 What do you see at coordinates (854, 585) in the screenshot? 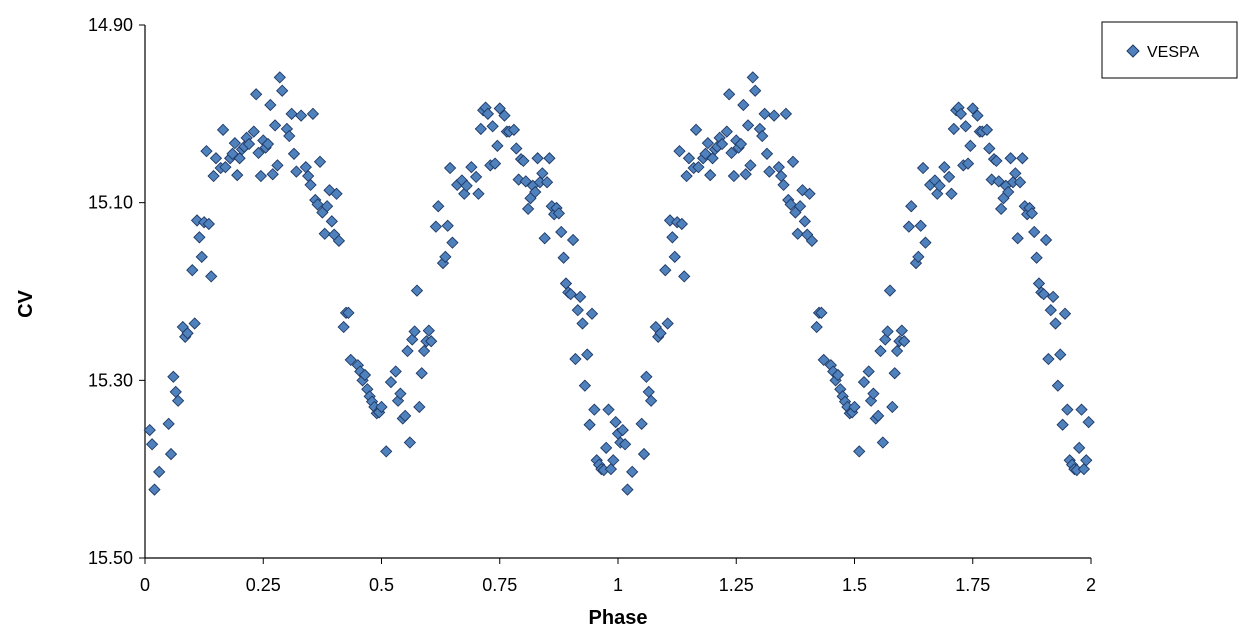
I see `x-tick-label: 1.5` at bounding box center [854, 585].